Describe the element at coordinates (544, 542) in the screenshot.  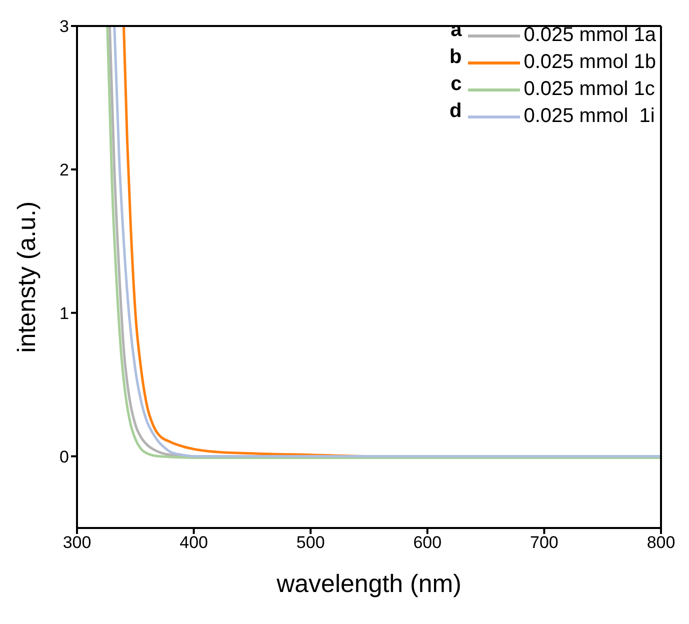
I see `x-tick-label: 700` at that location.